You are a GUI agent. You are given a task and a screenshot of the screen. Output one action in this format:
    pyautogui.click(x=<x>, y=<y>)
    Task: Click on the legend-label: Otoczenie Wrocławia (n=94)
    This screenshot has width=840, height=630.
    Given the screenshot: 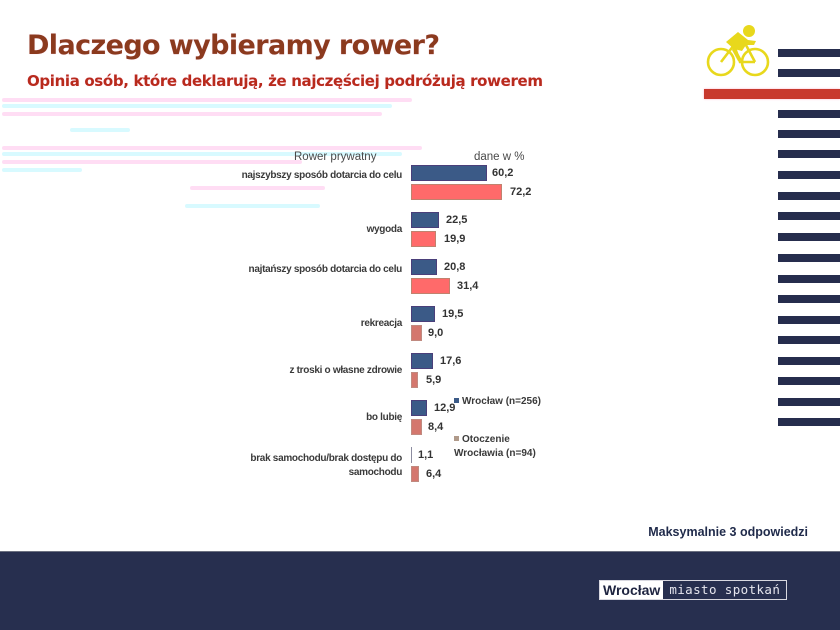 What is the action you would take?
    pyautogui.click(x=495, y=446)
    